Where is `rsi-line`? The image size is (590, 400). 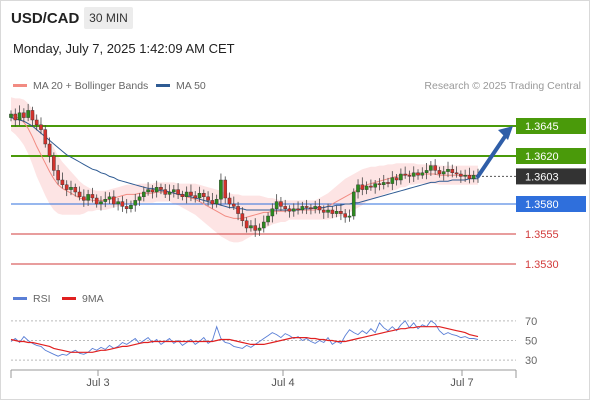
rsi-line is located at coordinates (244, 338).